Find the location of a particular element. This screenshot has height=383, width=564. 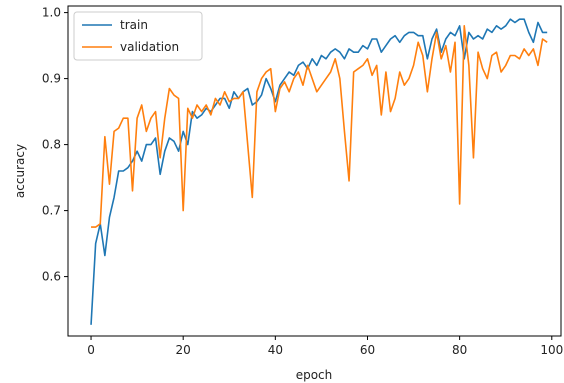

y-axis-label: accuracy is located at coordinates (20, 171).